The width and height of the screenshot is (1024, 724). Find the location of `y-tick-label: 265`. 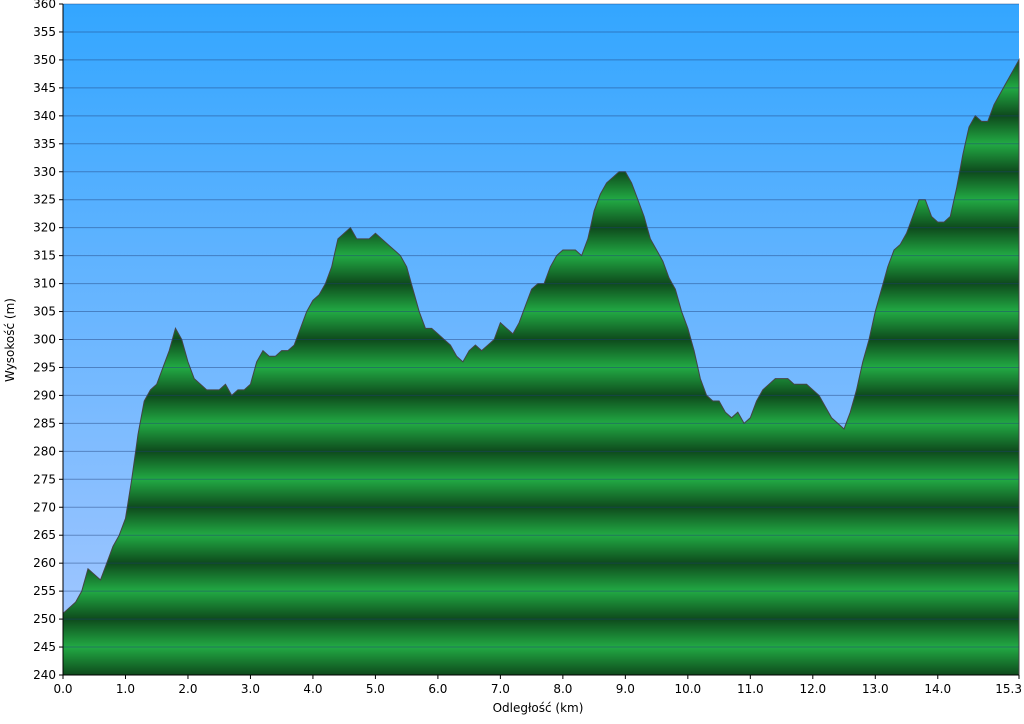

y-tick-label: 265 is located at coordinates (44, 535).